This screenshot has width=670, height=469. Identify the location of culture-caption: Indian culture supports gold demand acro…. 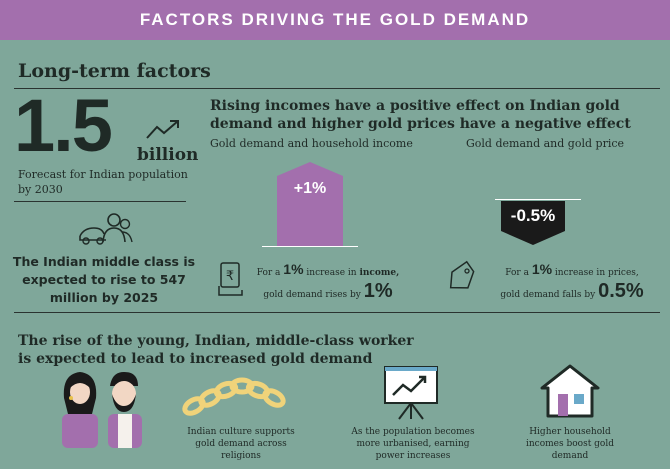
(241, 444).